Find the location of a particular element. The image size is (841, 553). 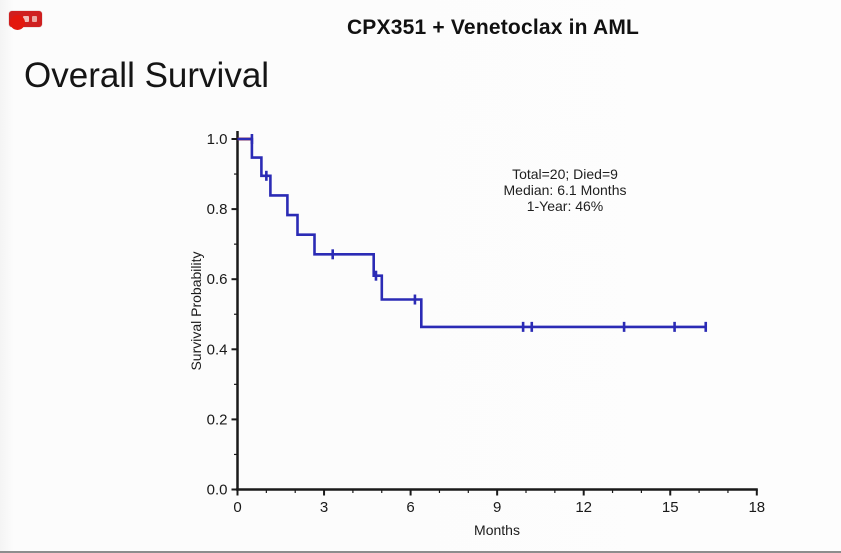

stats-median: Median: 6.1 Months is located at coordinates (565, 190).